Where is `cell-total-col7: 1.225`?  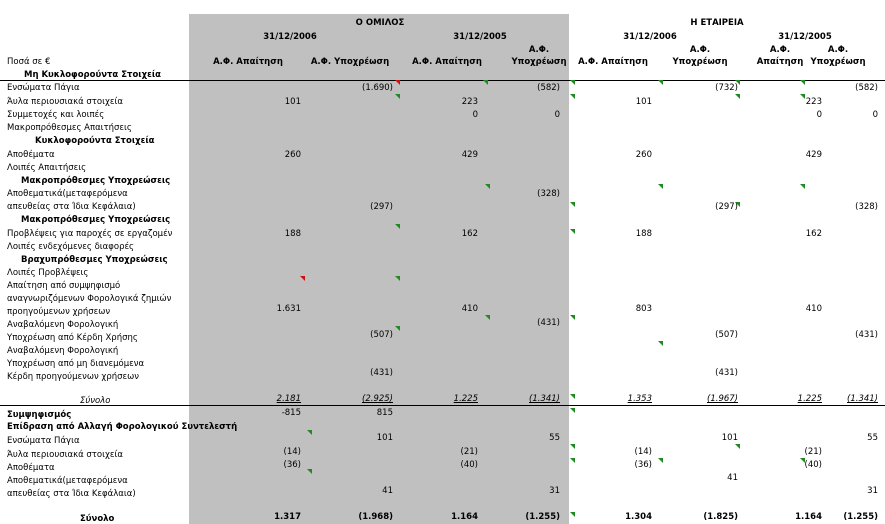 cell-total-col7: 1.225 is located at coordinates (809, 399).